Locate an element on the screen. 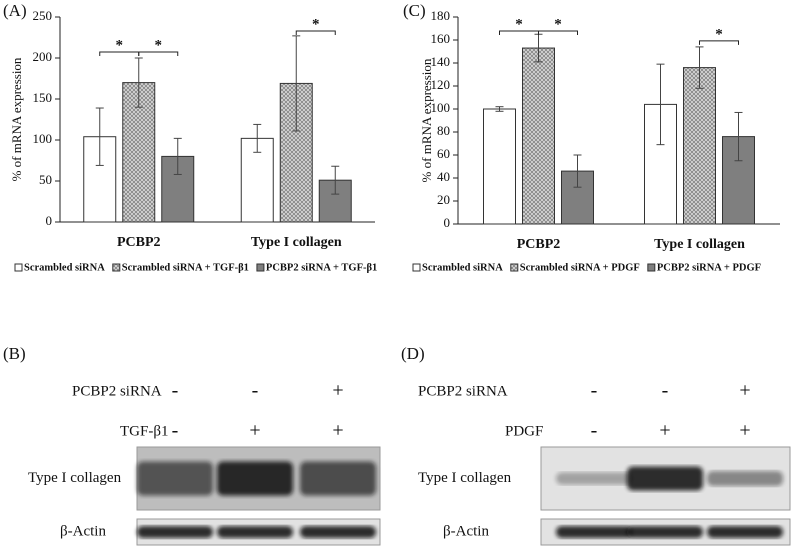  panel-label: (B) is located at coordinates (14, 353).